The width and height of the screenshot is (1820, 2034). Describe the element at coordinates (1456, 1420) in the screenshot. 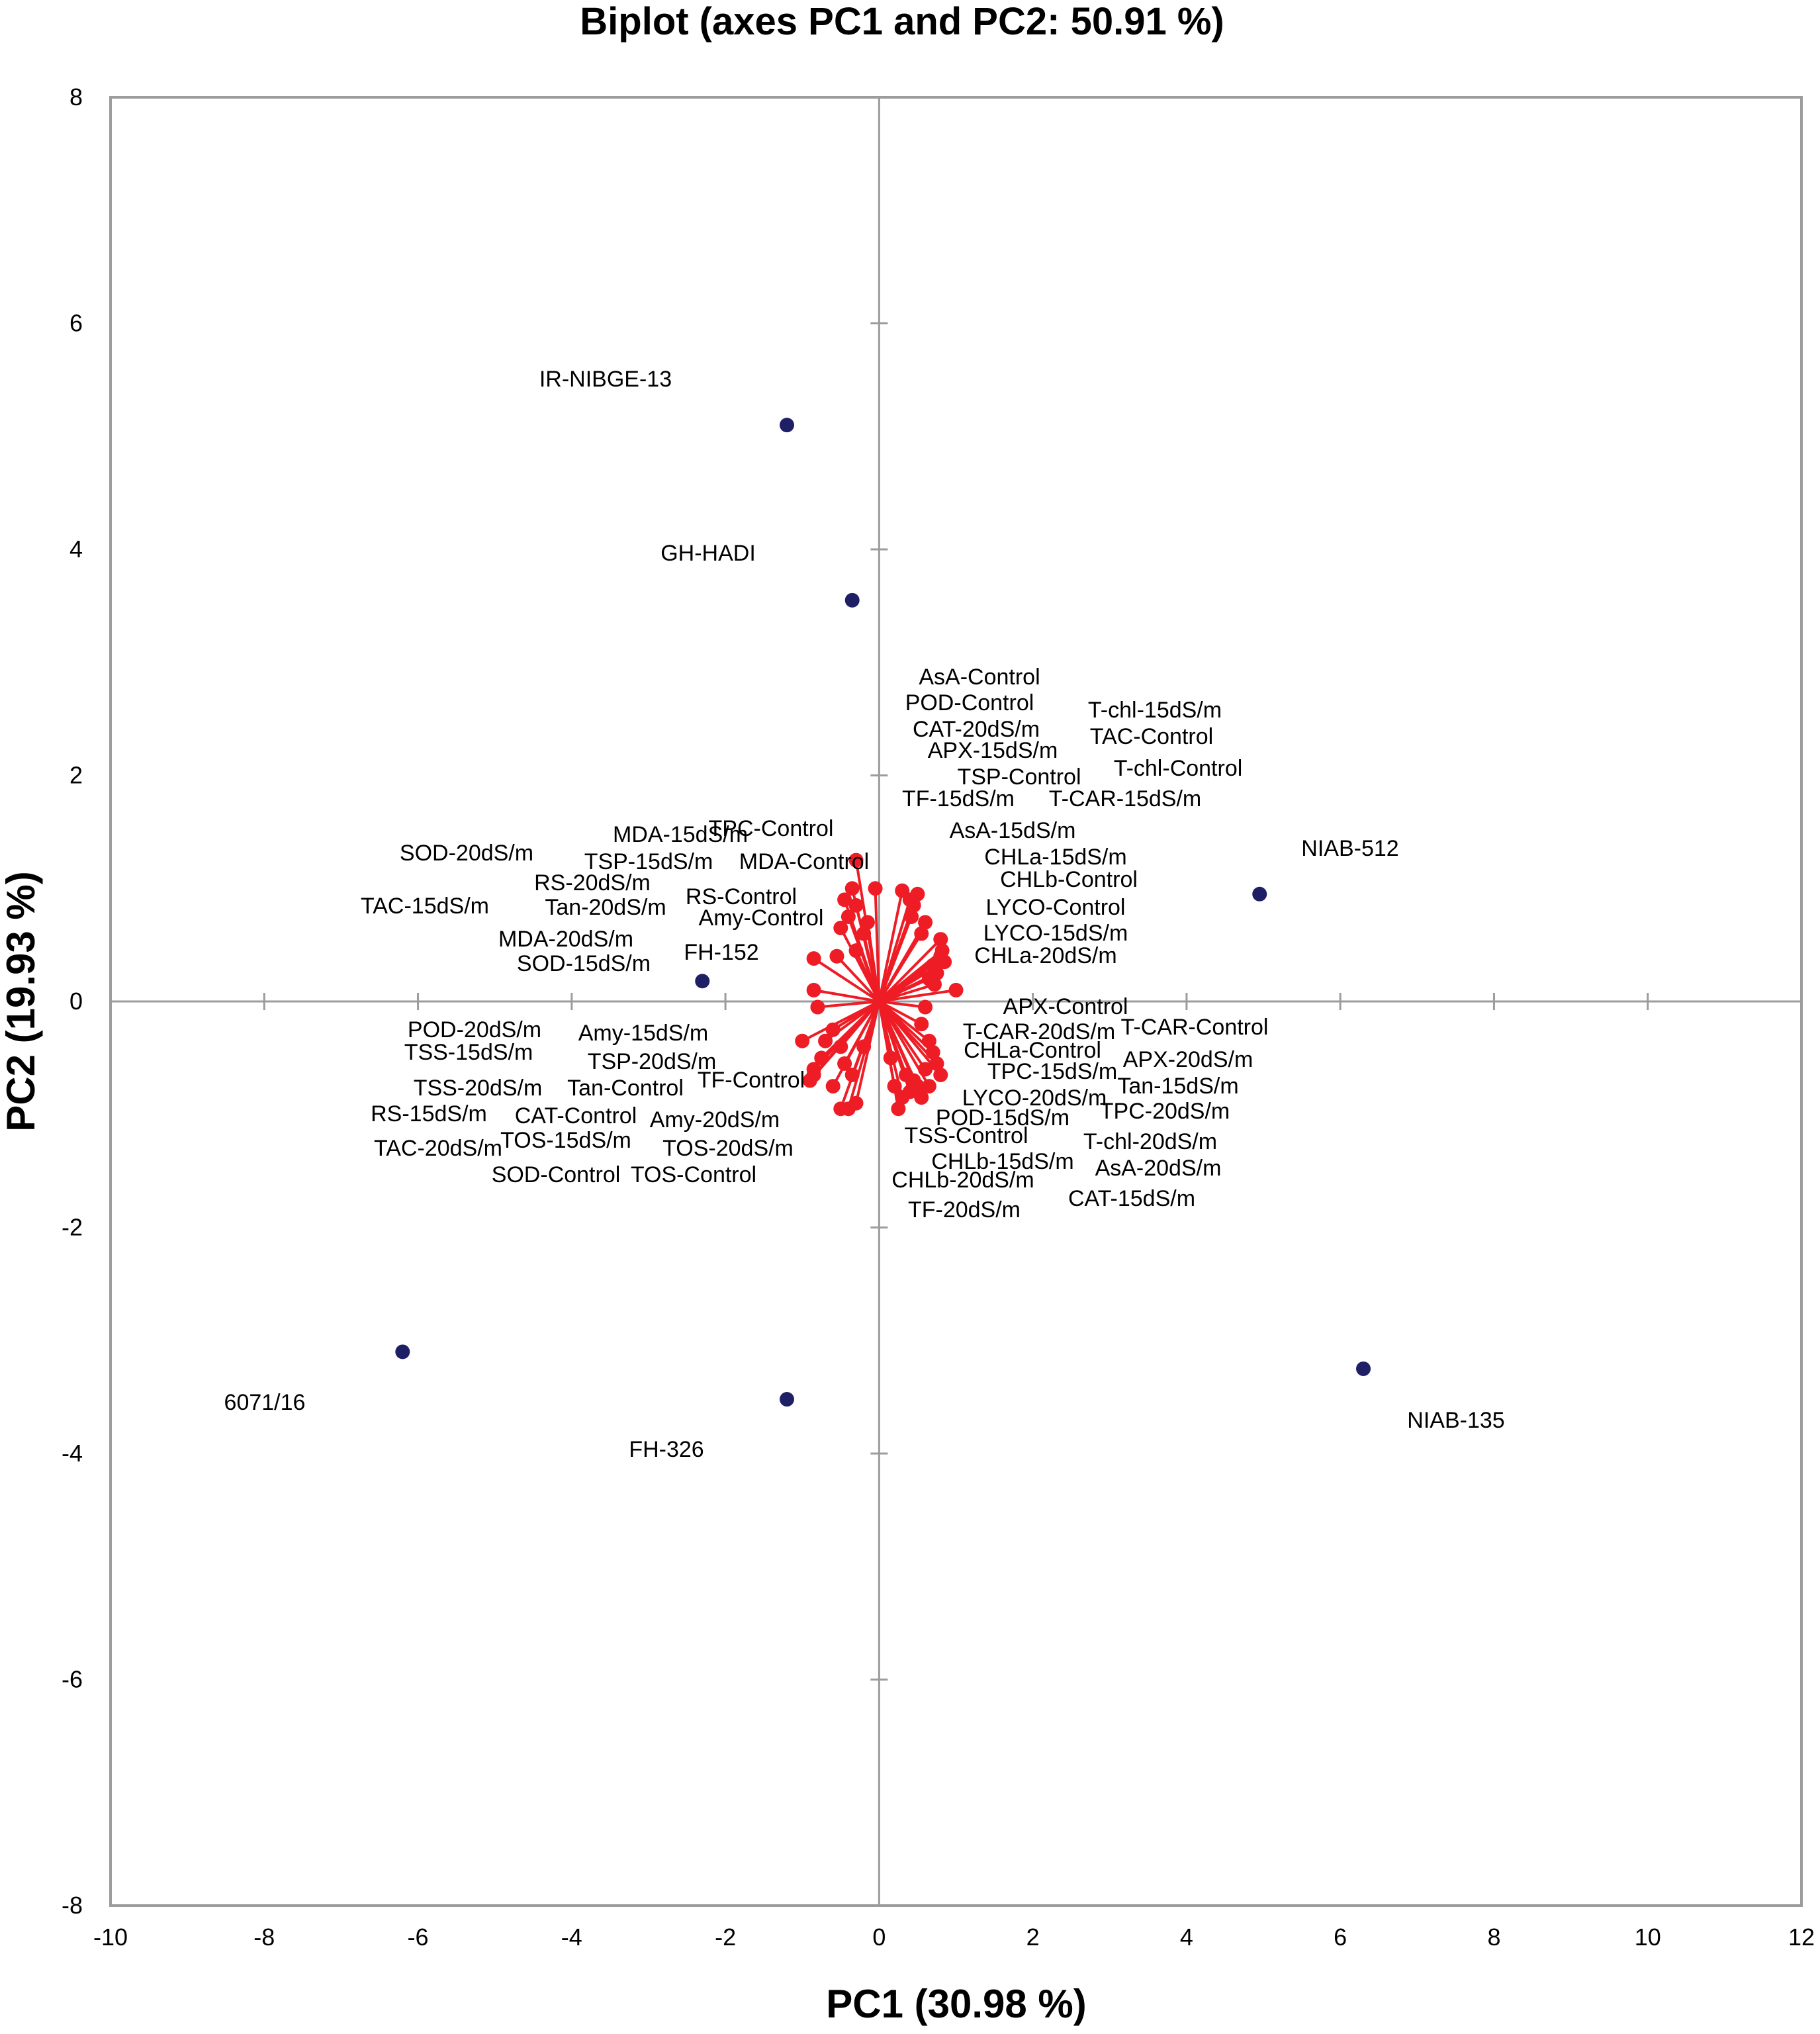

I see `observation-label: NIAB-135` at that location.